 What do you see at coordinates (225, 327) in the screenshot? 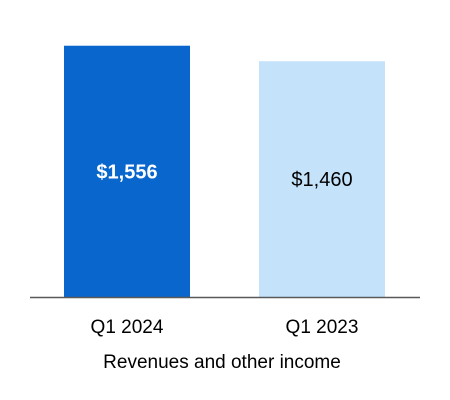
I see `x-tick-labels: Q1 2024 Q1 2023` at bounding box center [225, 327].